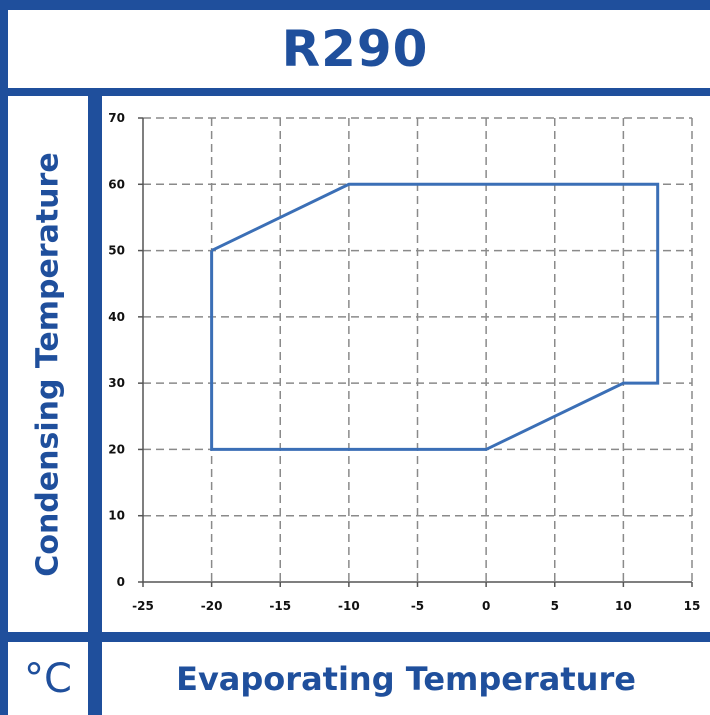 The image size is (710, 715). What do you see at coordinates (623, 606) in the screenshot?
I see `x-tick-label: 10` at bounding box center [623, 606].